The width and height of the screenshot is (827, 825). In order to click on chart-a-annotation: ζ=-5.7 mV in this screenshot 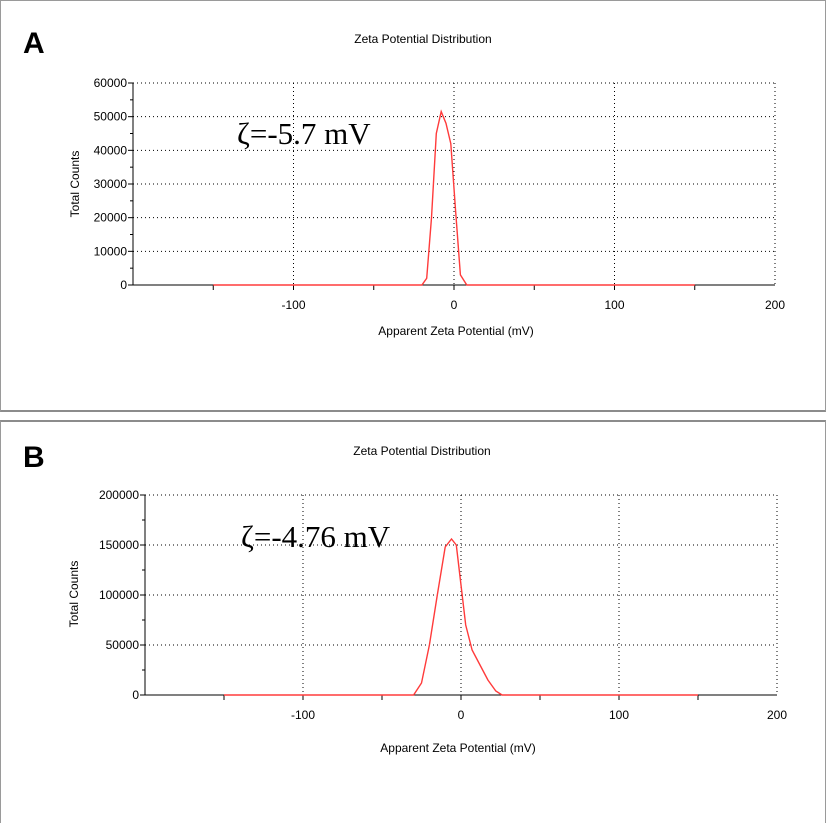, I will do `click(304, 133)`.